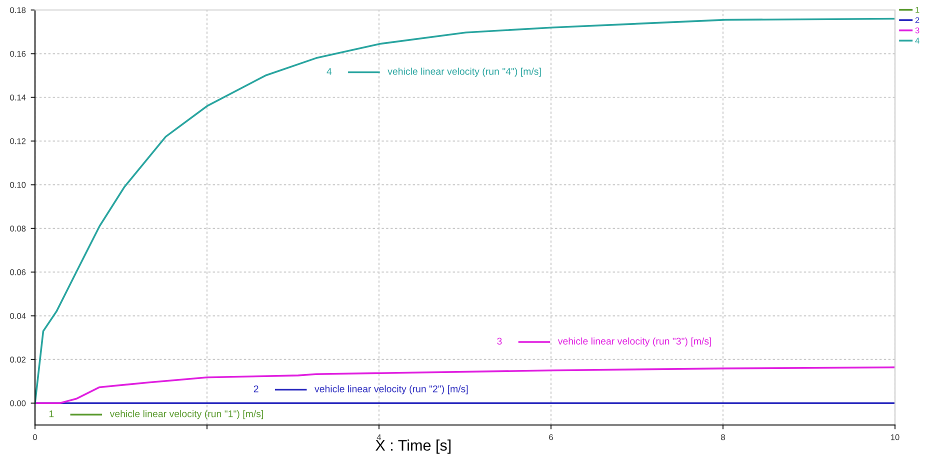  Describe the element at coordinates (256, 388) in the screenshot. I see `text: 2` at that location.